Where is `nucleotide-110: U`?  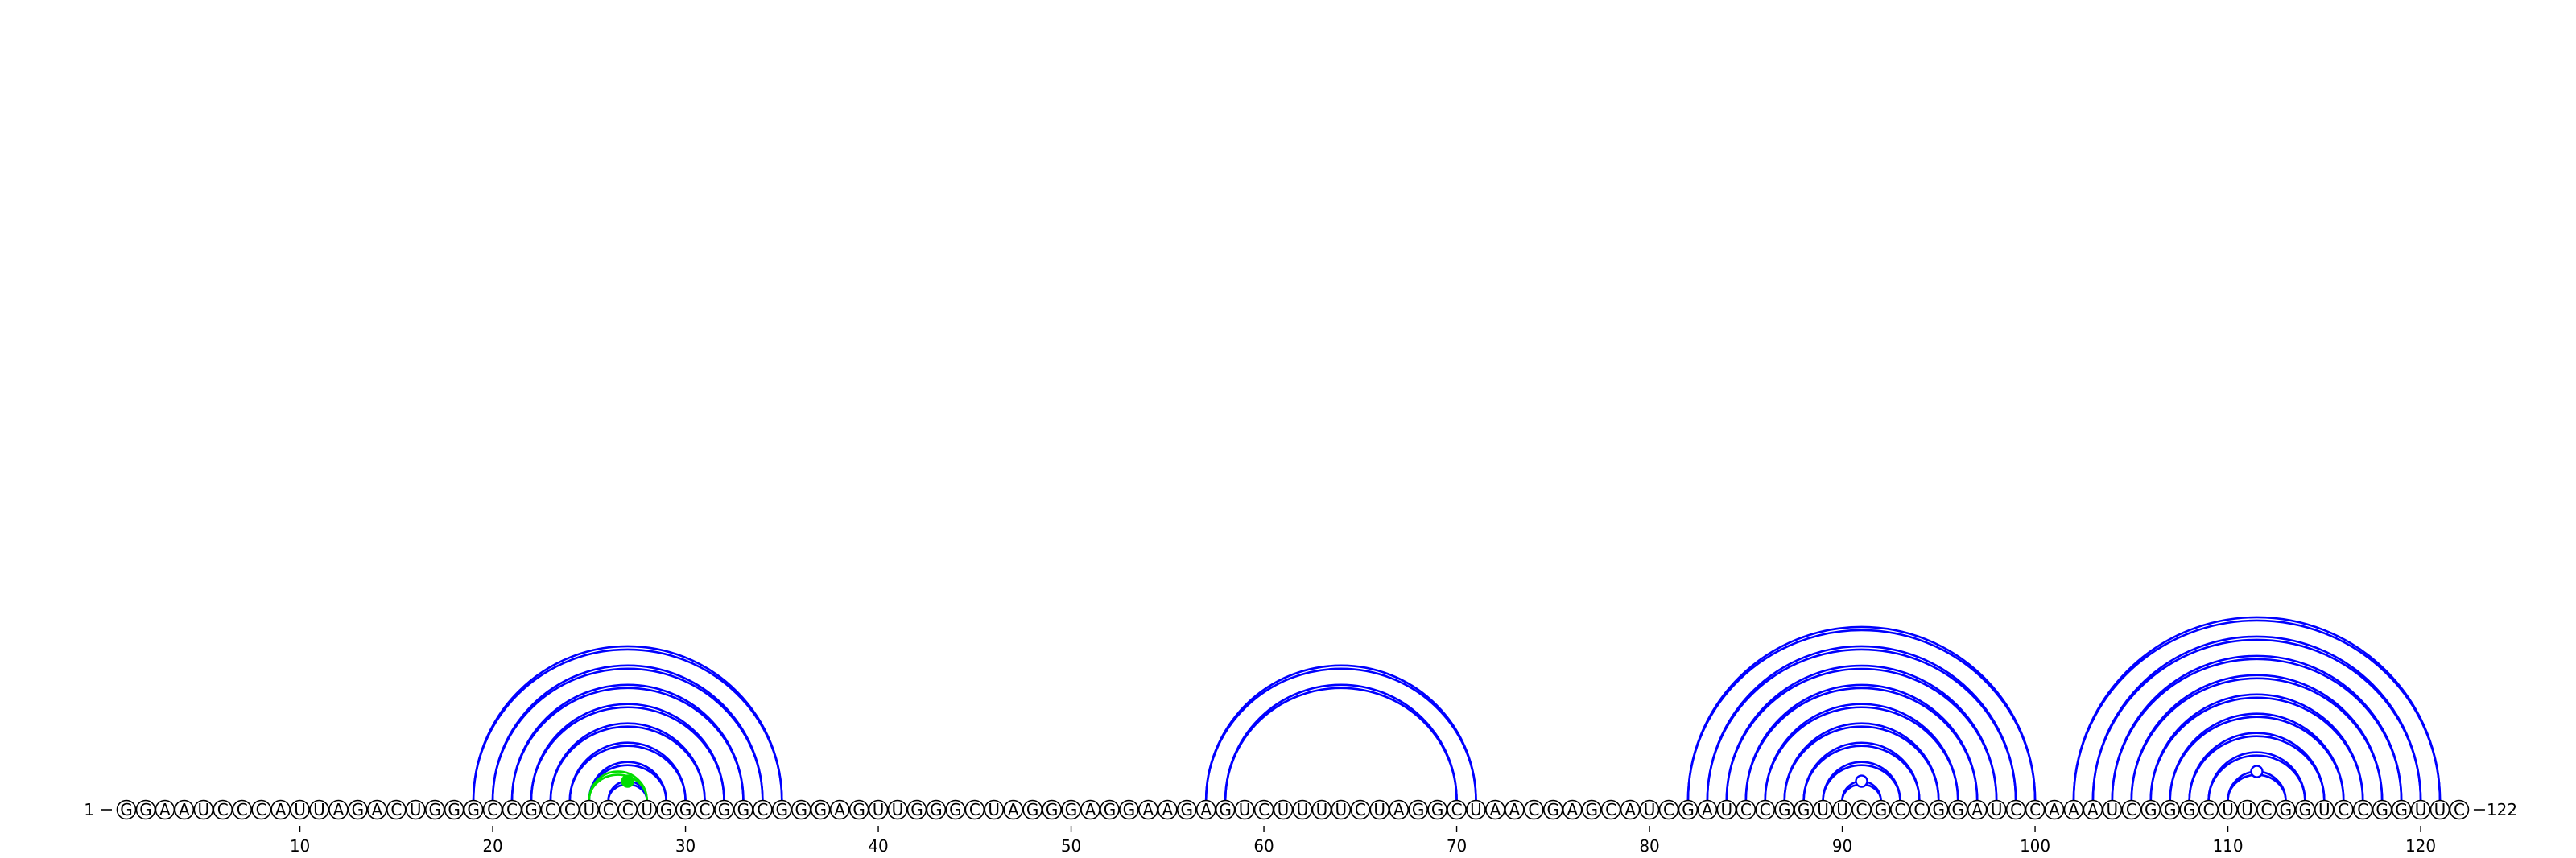
nucleotide-110: U is located at coordinates (2228, 809).